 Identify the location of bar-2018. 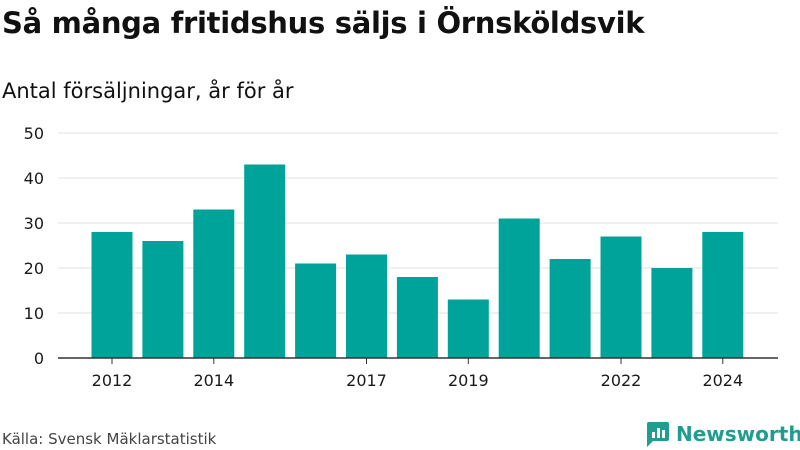
(417, 317).